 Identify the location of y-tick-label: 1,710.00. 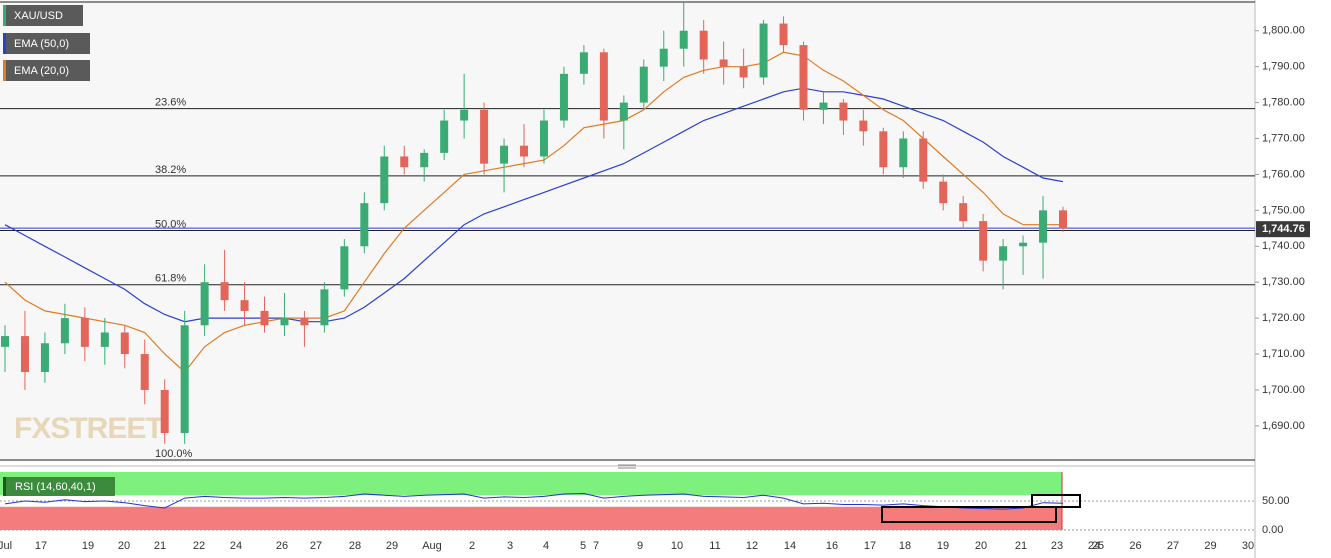
(1283, 354).